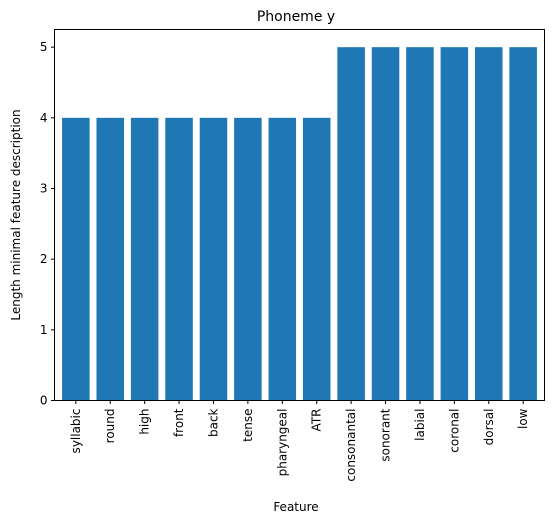  I want to click on y-tick-label: 3, so click(44, 189).